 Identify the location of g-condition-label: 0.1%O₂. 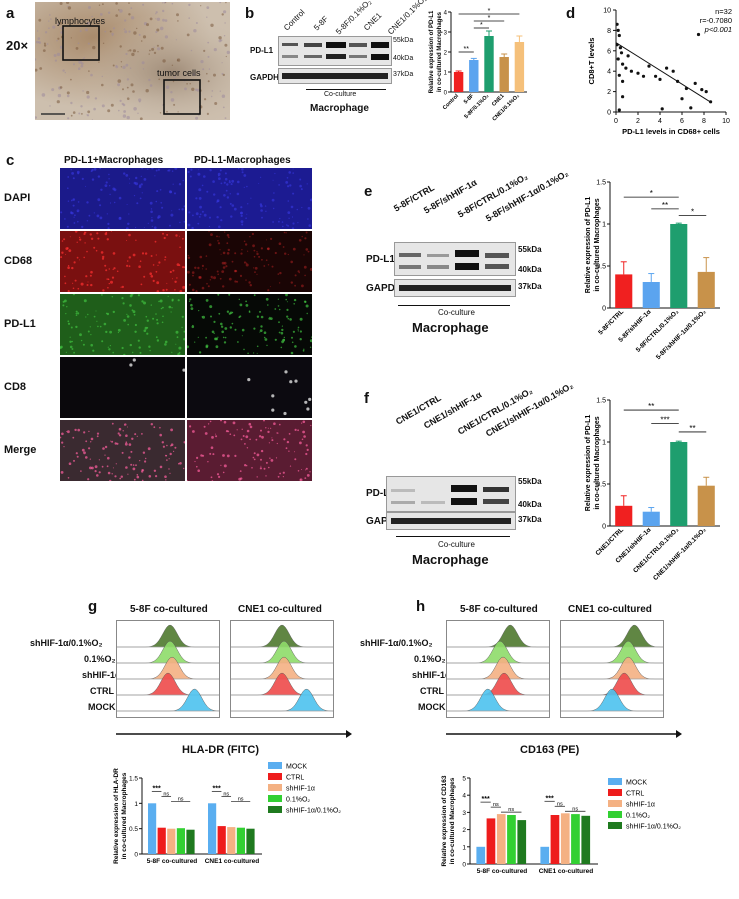
(100, 659).